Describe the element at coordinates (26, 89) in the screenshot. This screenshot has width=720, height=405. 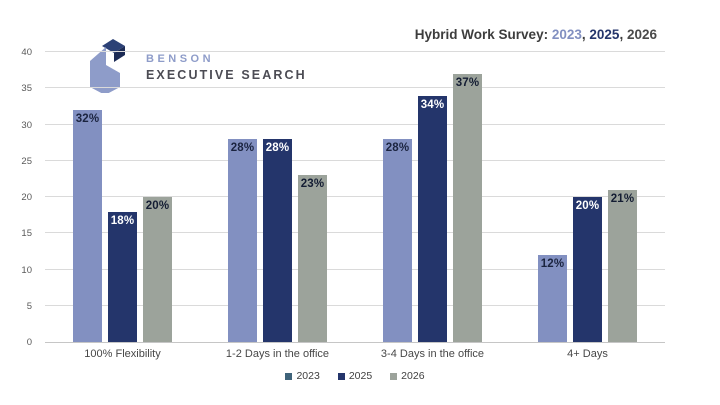
I see `y-tick-35: 35` at that location.